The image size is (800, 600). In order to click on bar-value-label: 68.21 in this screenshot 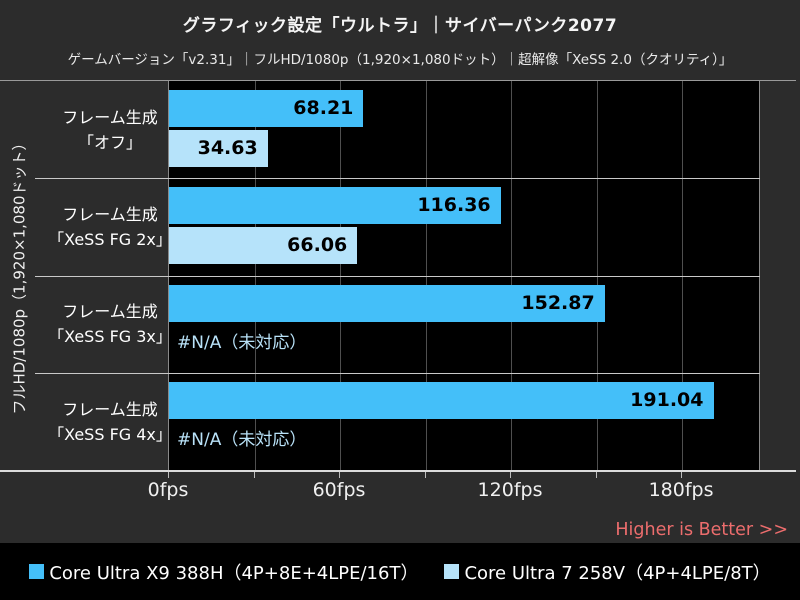, I will do `click(323, 108)`.